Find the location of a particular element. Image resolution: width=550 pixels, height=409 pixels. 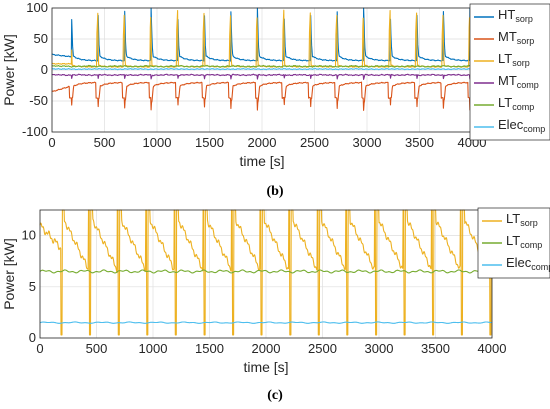

b-legend-entry: MTcomp is located at coordinates (518, 81).